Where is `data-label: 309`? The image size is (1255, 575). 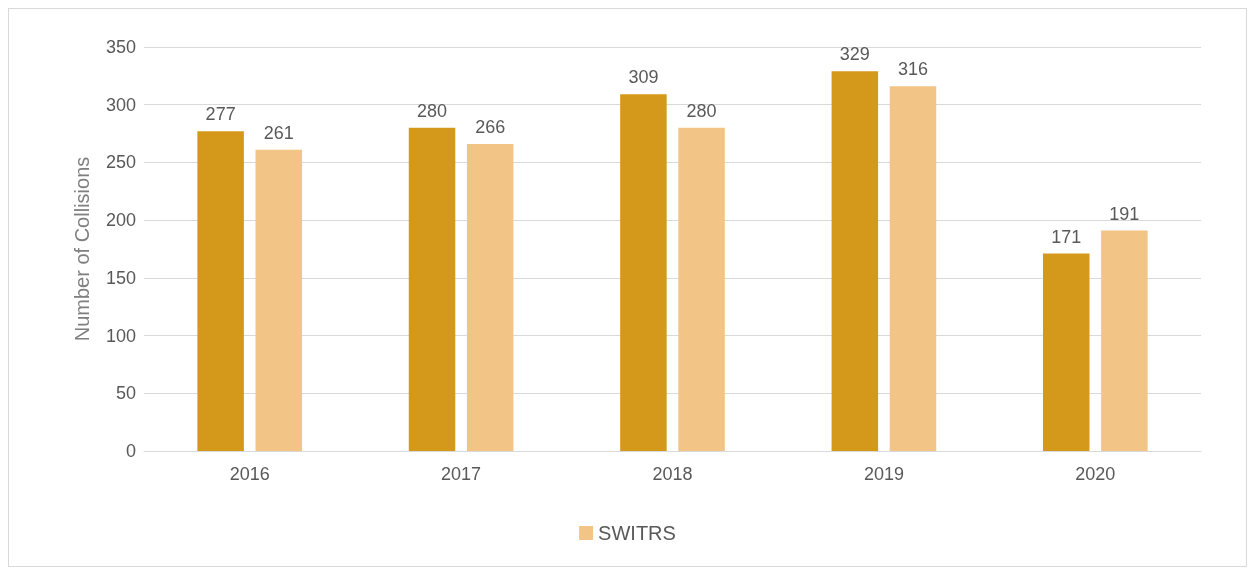
data-label: 309 is located at coordinates (643, 77).